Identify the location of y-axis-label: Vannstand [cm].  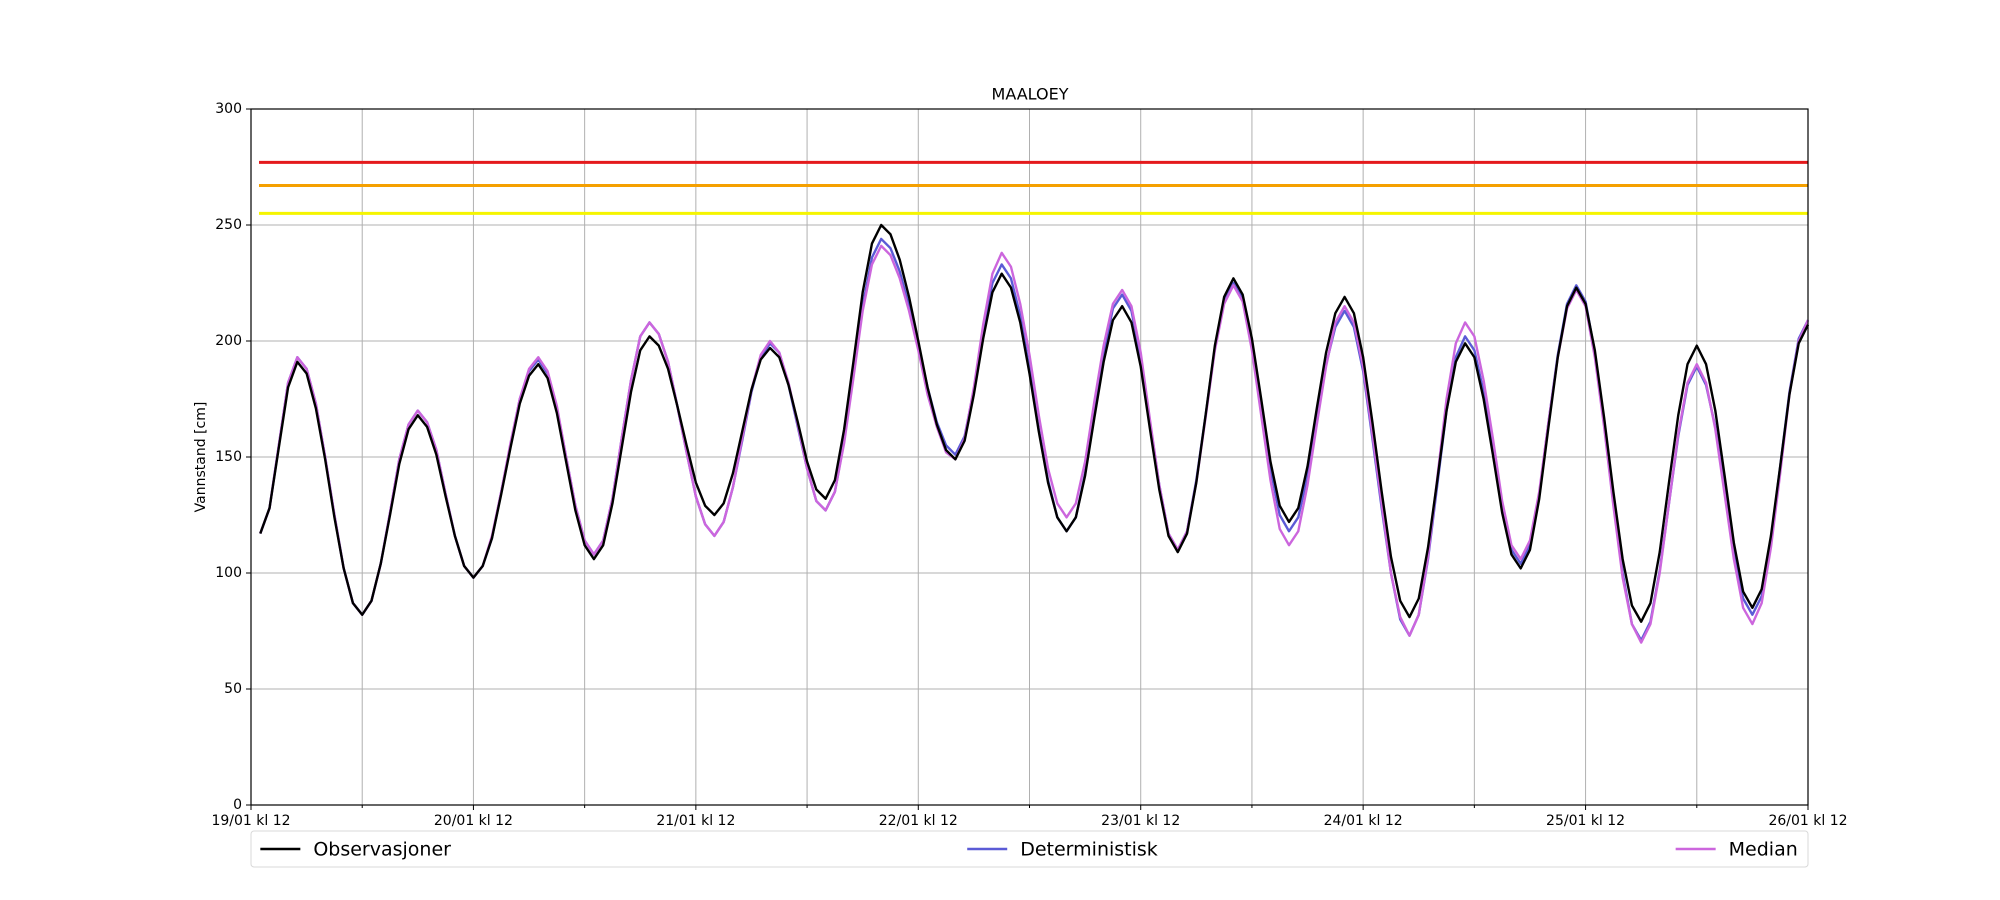
(201, 457).